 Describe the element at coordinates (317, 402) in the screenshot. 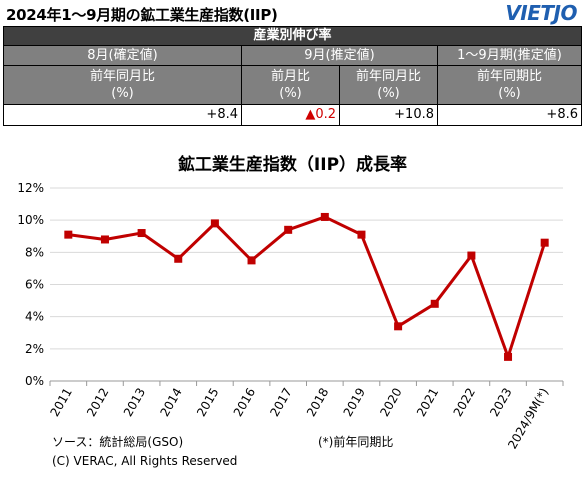

I see `x-tick-label: 2018` at that location.